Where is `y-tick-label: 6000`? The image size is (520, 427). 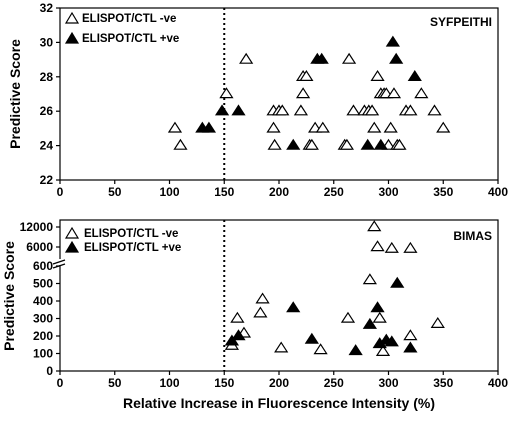 y-tick-label: 6000 is located at coordinates (39, 247).